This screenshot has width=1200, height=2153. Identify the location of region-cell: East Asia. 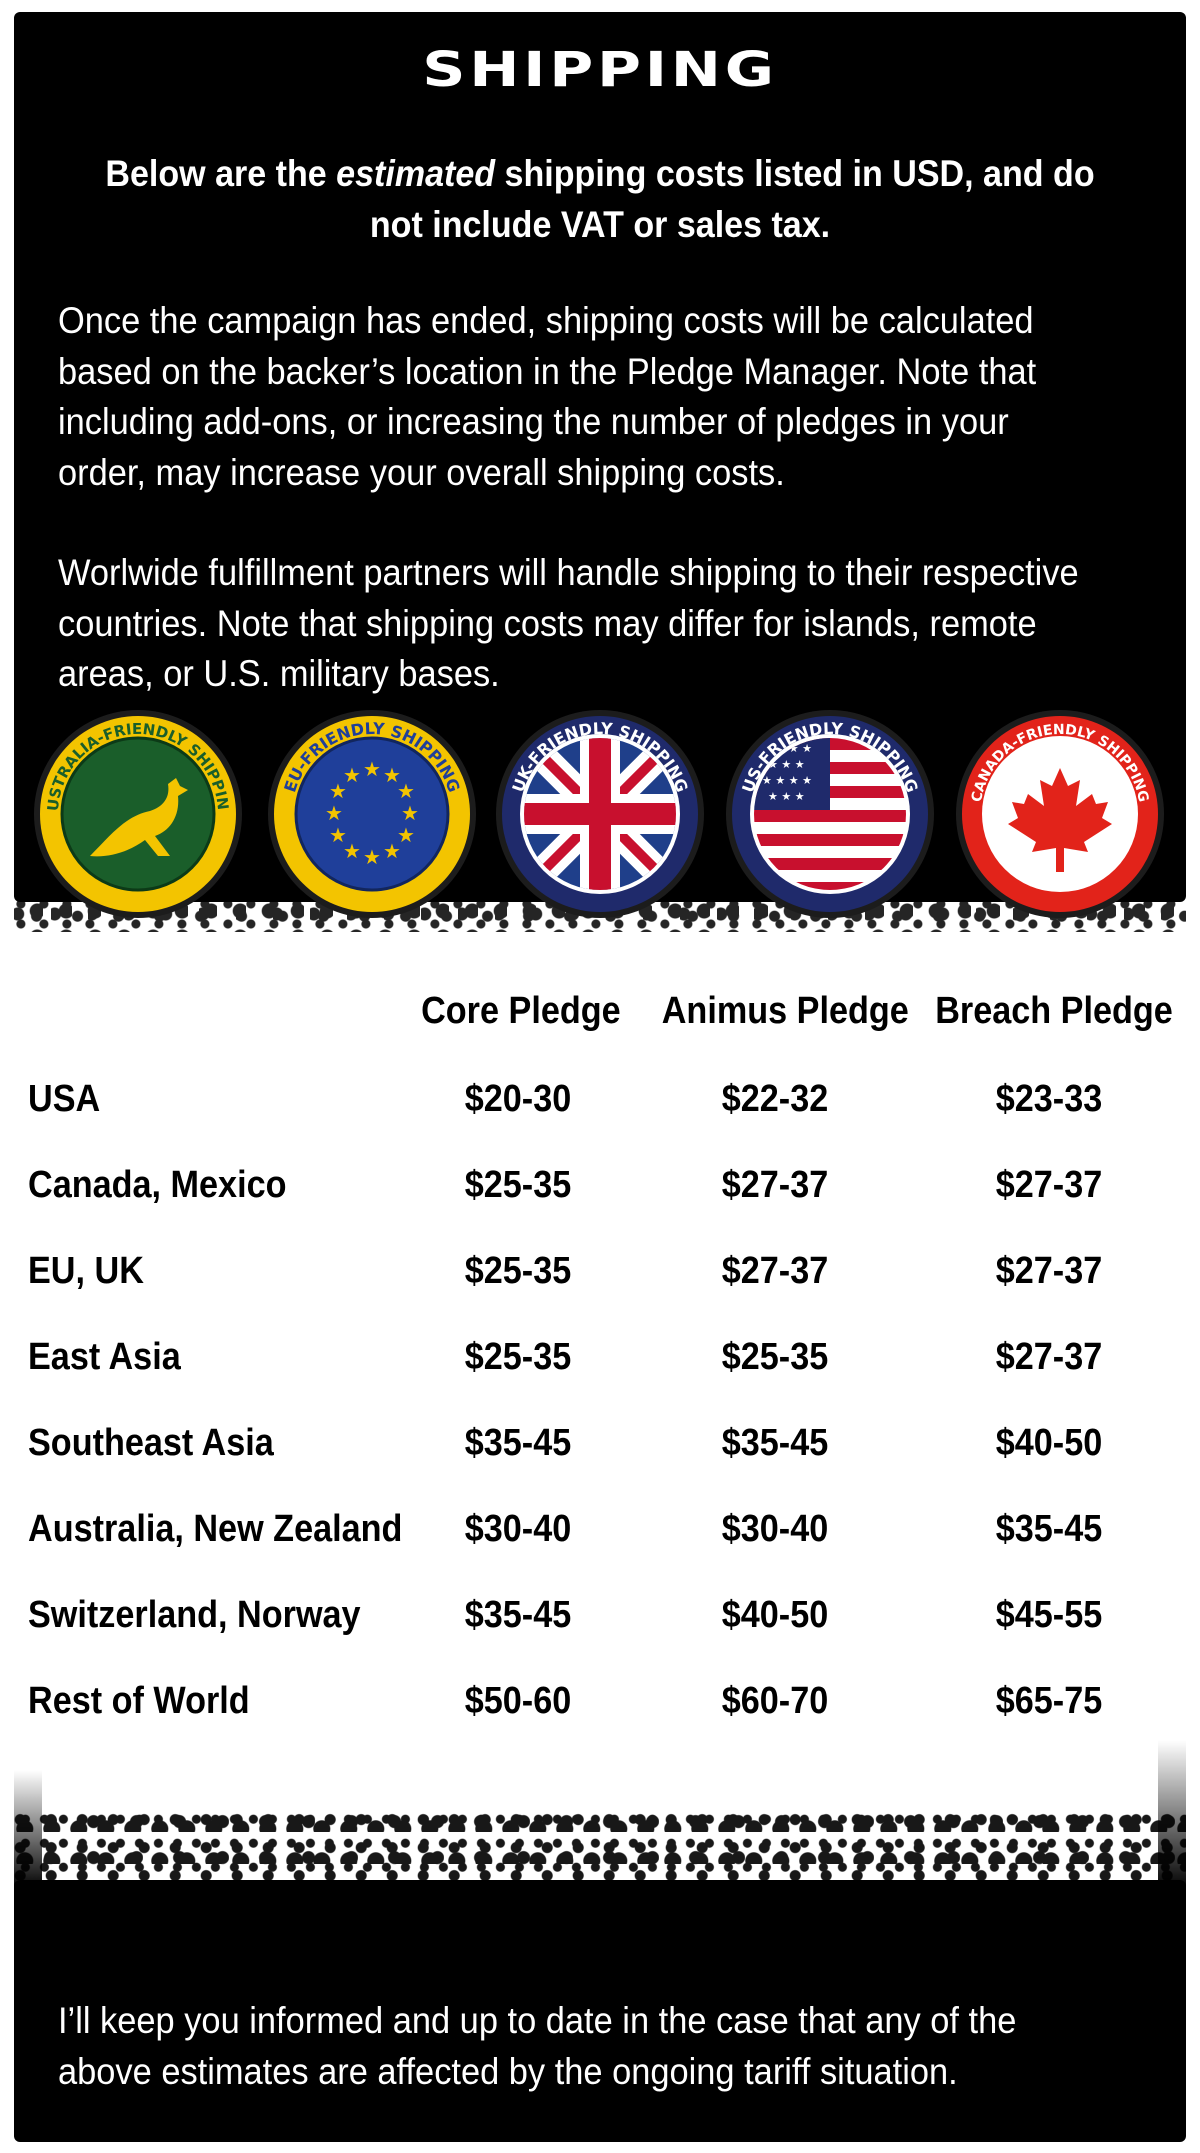
(104, 1357).